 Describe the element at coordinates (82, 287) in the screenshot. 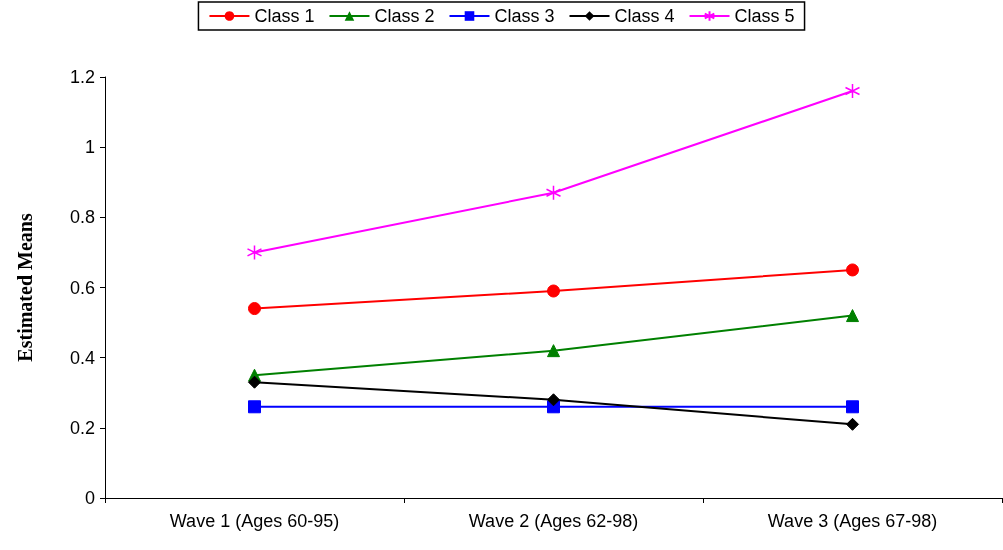

I see `y-tick-label: 0.6` at that location.